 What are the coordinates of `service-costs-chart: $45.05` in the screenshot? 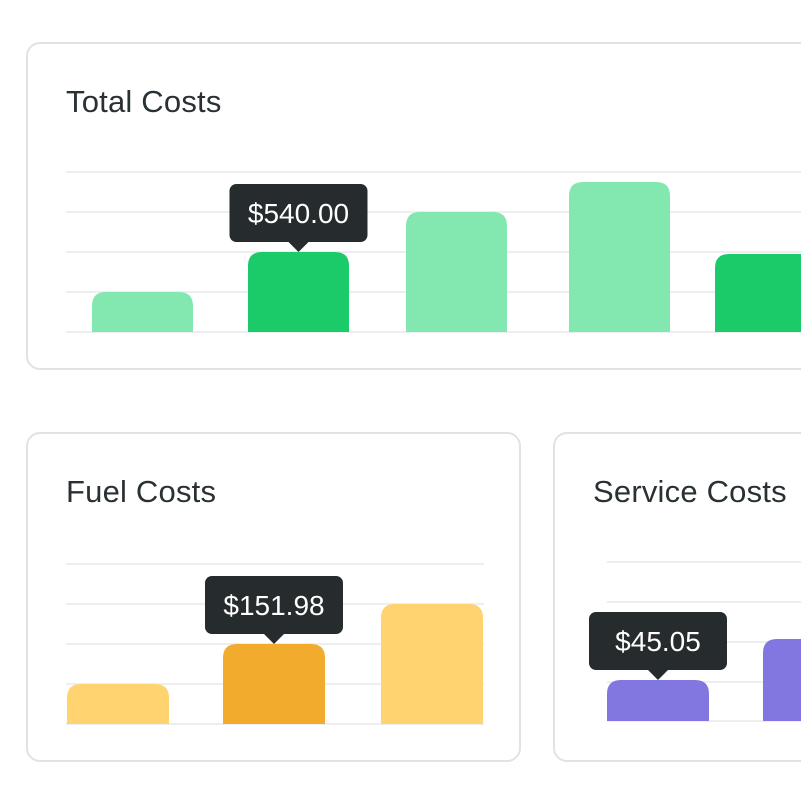 It's located at (695, 641).